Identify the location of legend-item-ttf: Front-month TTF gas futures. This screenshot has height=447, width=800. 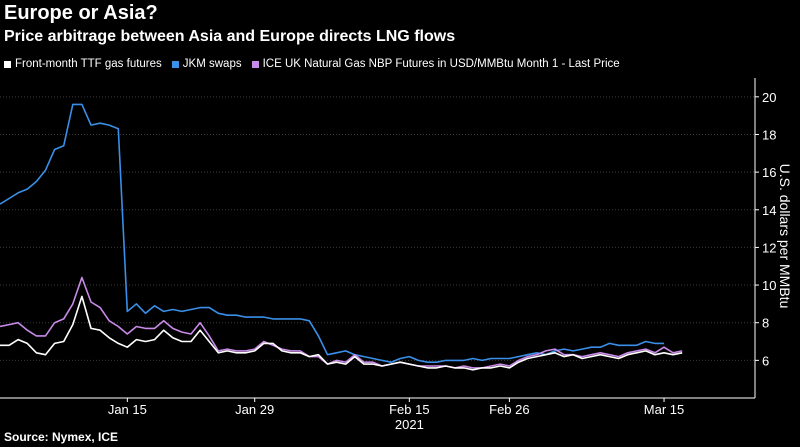
(83, 64).